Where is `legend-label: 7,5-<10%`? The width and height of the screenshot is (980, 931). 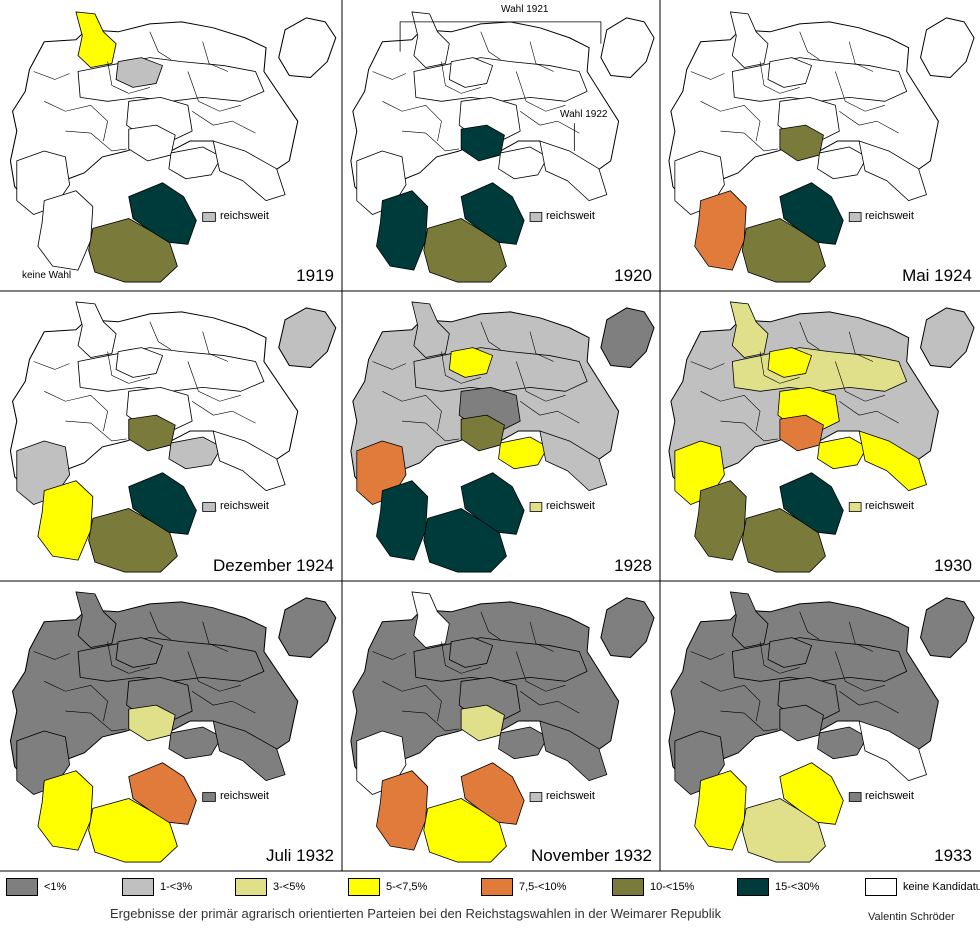 legend-label: 7,5-<10% is located at coordinates (543, 887).